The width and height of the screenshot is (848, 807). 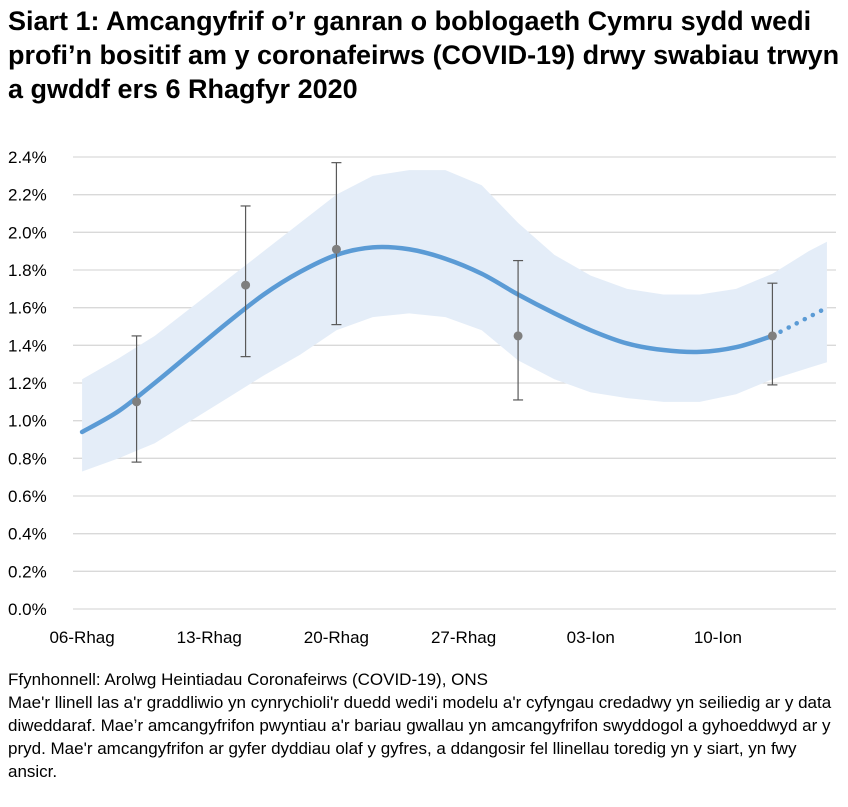 I want to click on x-tick-label: 27-Rhag, so click(x=463, y=637).